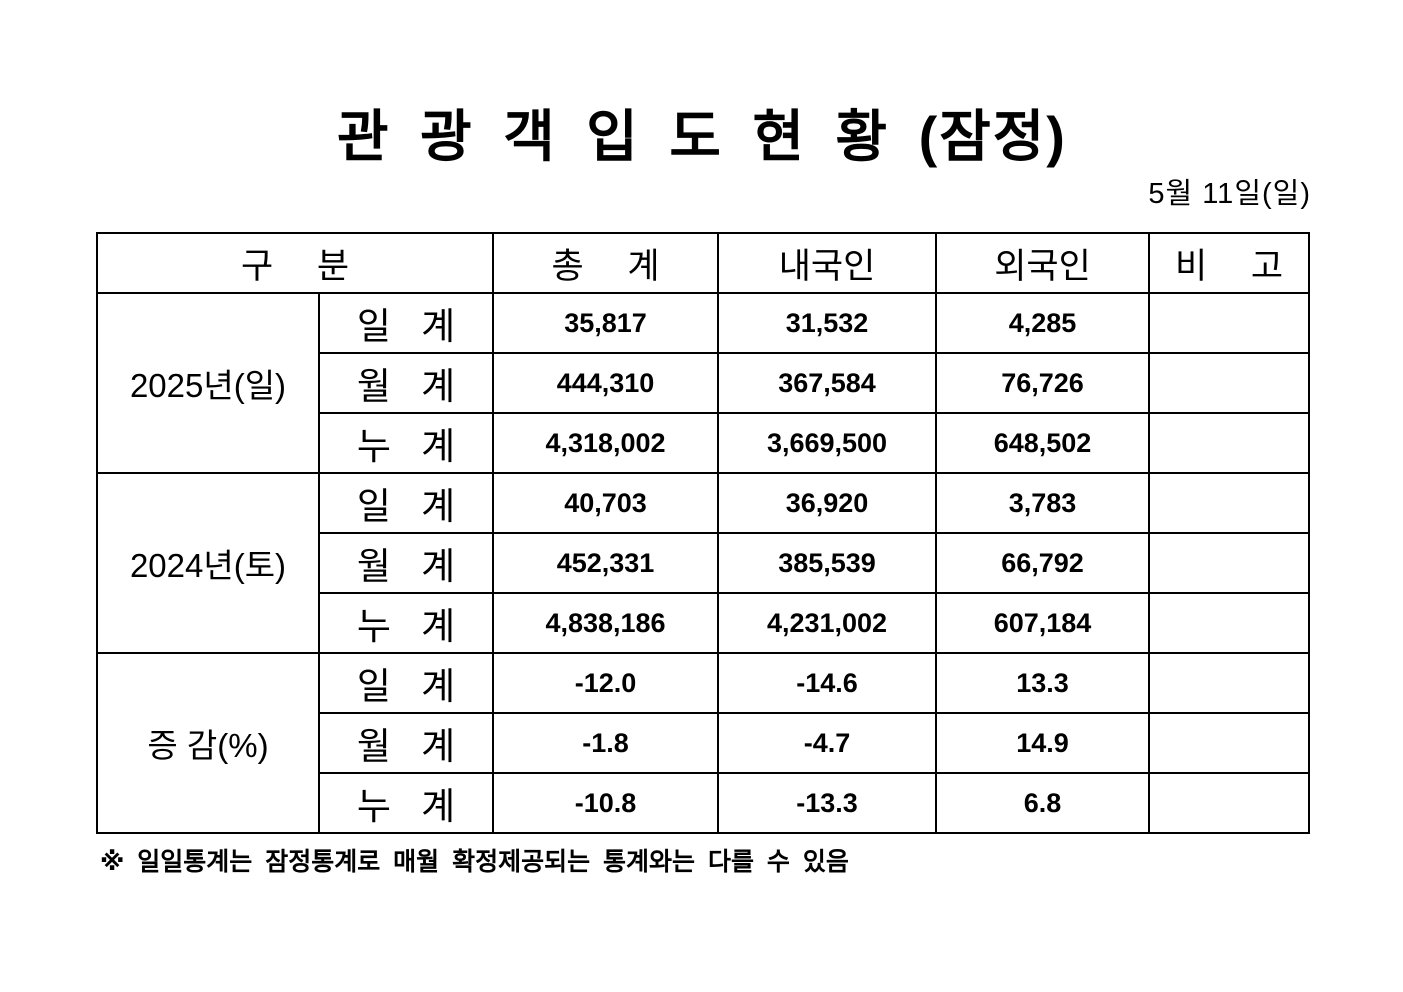 The width and height of the screenshot is (1403, 992). I want to click on year-group-label-change: 증 감(%), so click(208, 743).